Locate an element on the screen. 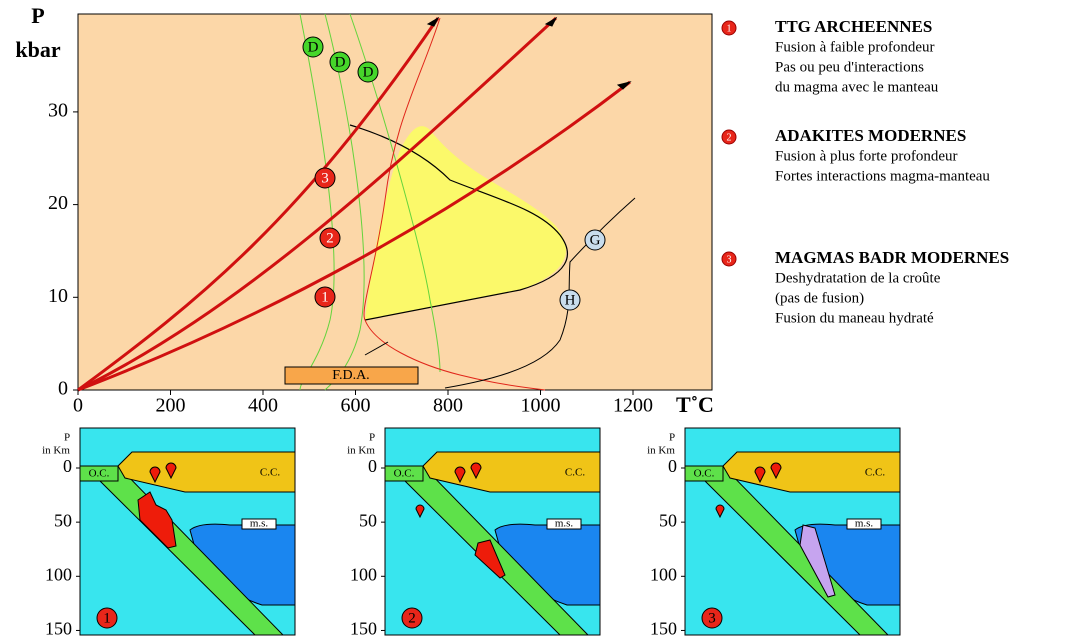 This screenshot has width=1068, height=639. circle-label: H is located at coordinates (570, 300).